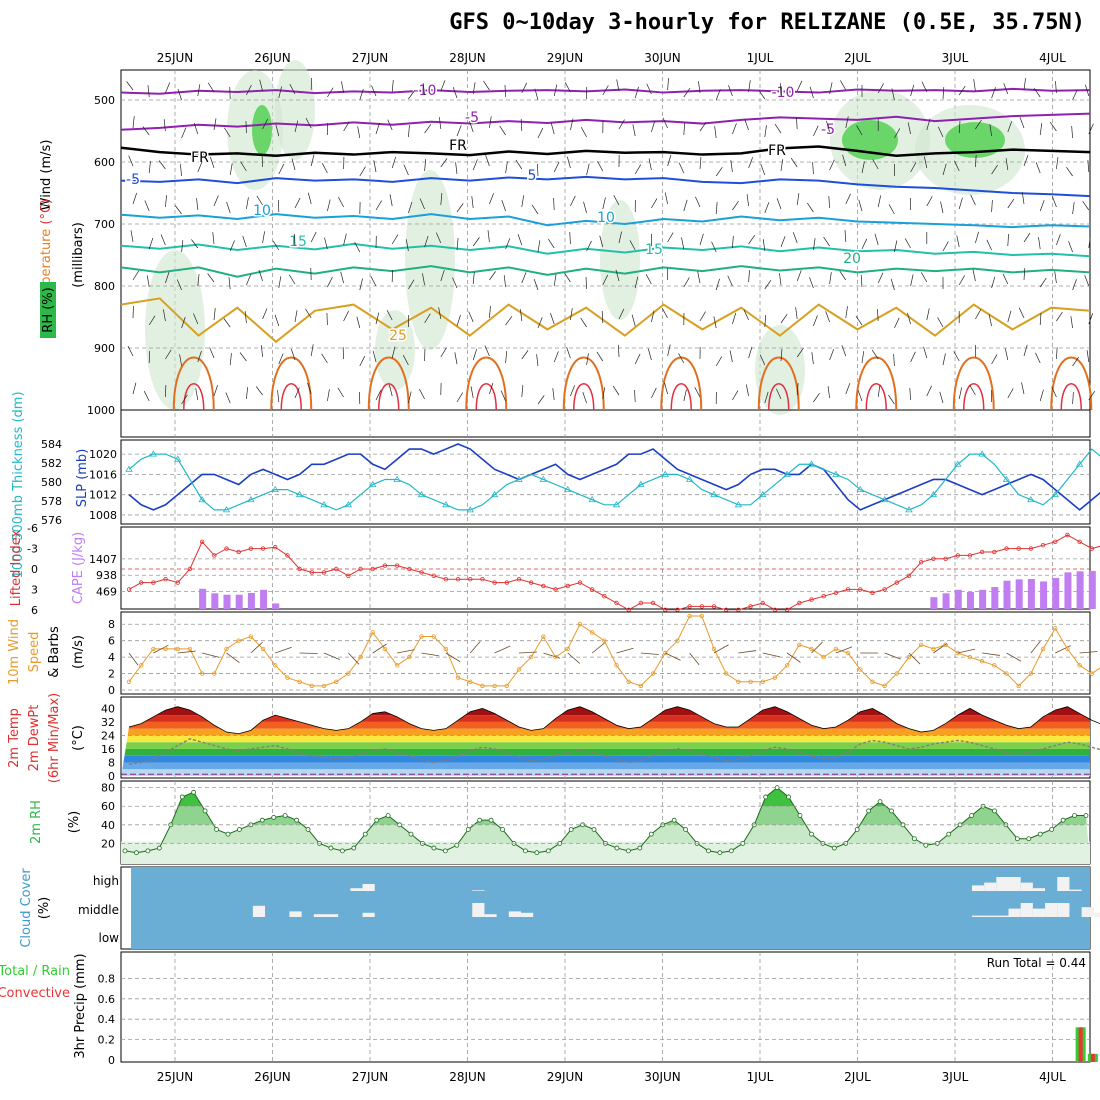 Image resolution: width=1100 pixels, height=1100 pixels. Describe the element at coordinates (472, 118) in the screenshot. I see `isotherm-label: -5` at that location.